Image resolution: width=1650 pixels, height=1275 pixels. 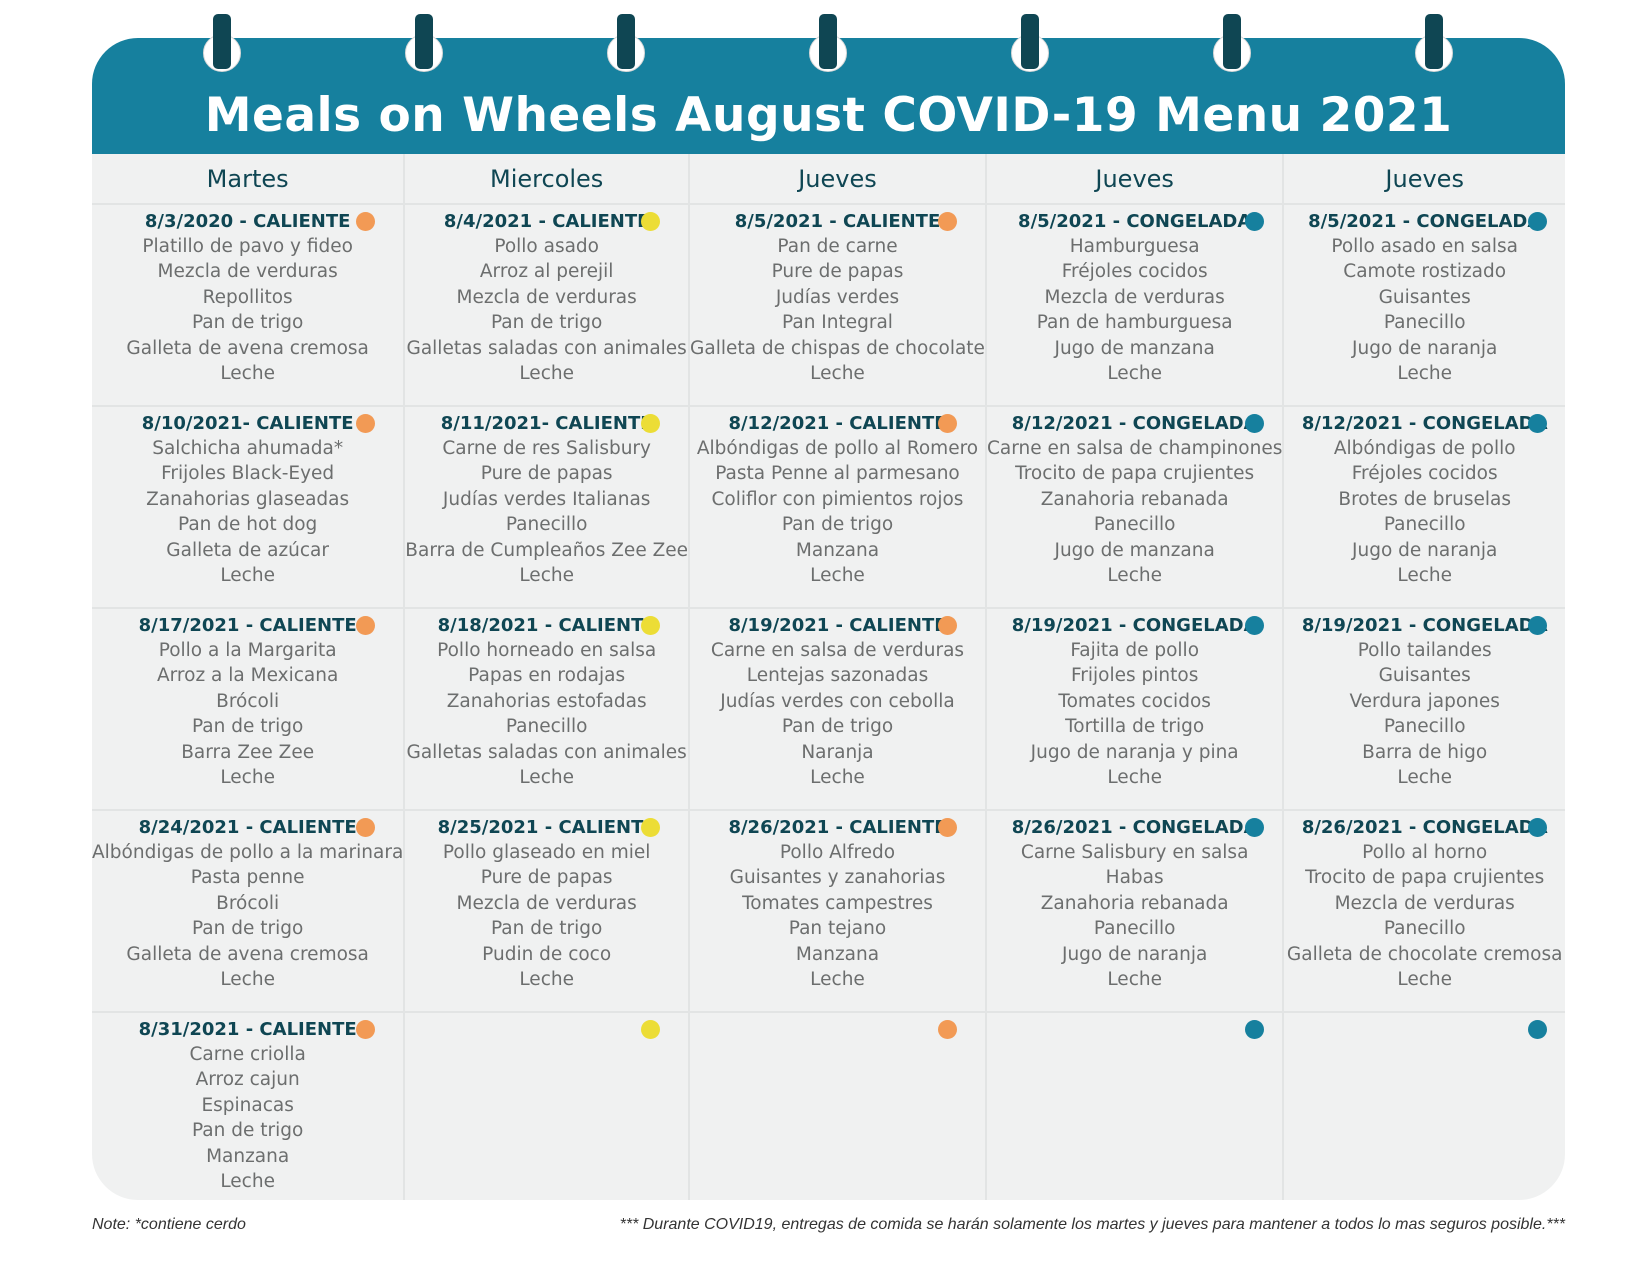 I want to click on menu-item: Pollo horneado en salsa, so click(x=547, y=650).